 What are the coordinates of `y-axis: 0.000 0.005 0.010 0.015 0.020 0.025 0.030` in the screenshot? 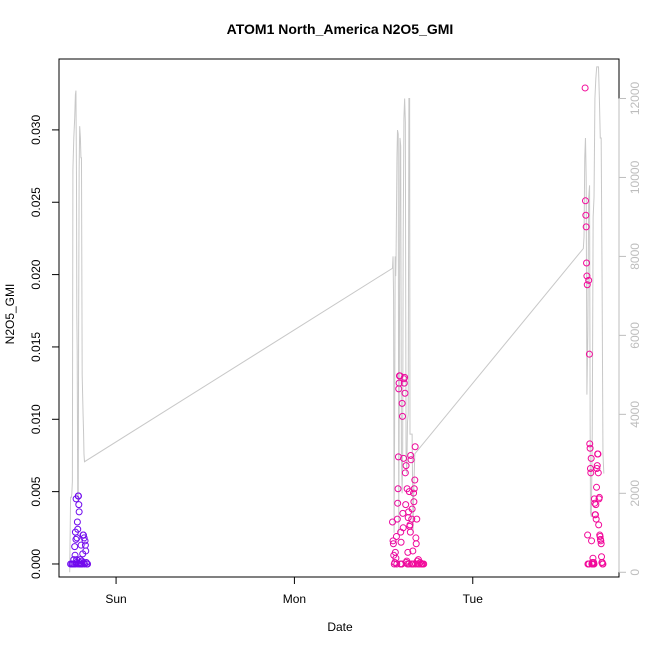 It's located at (44, 347).